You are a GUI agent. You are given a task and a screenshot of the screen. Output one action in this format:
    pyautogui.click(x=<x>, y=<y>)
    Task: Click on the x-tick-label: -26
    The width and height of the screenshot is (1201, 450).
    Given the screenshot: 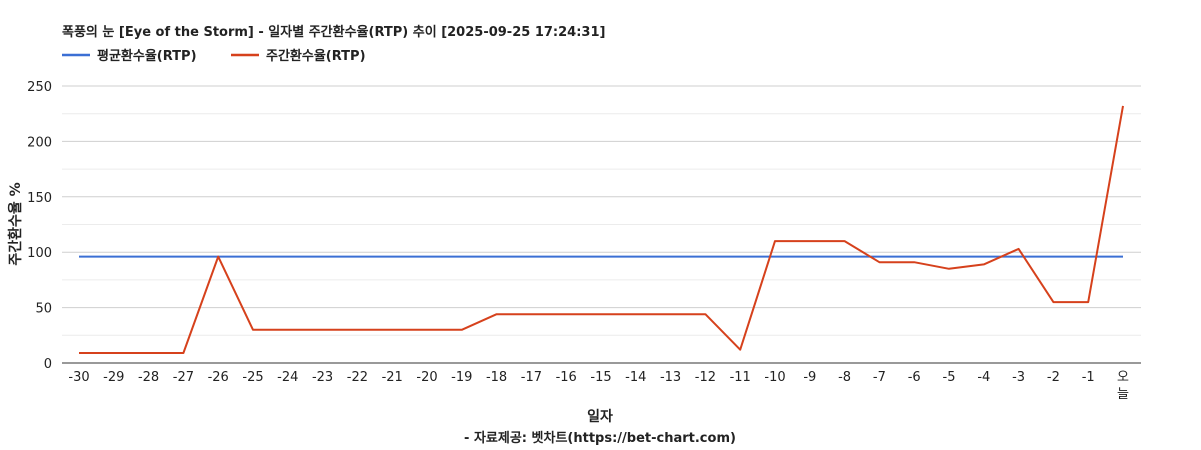 What is the action you would take?
    pyautogui.click(x=218, y=377)
    